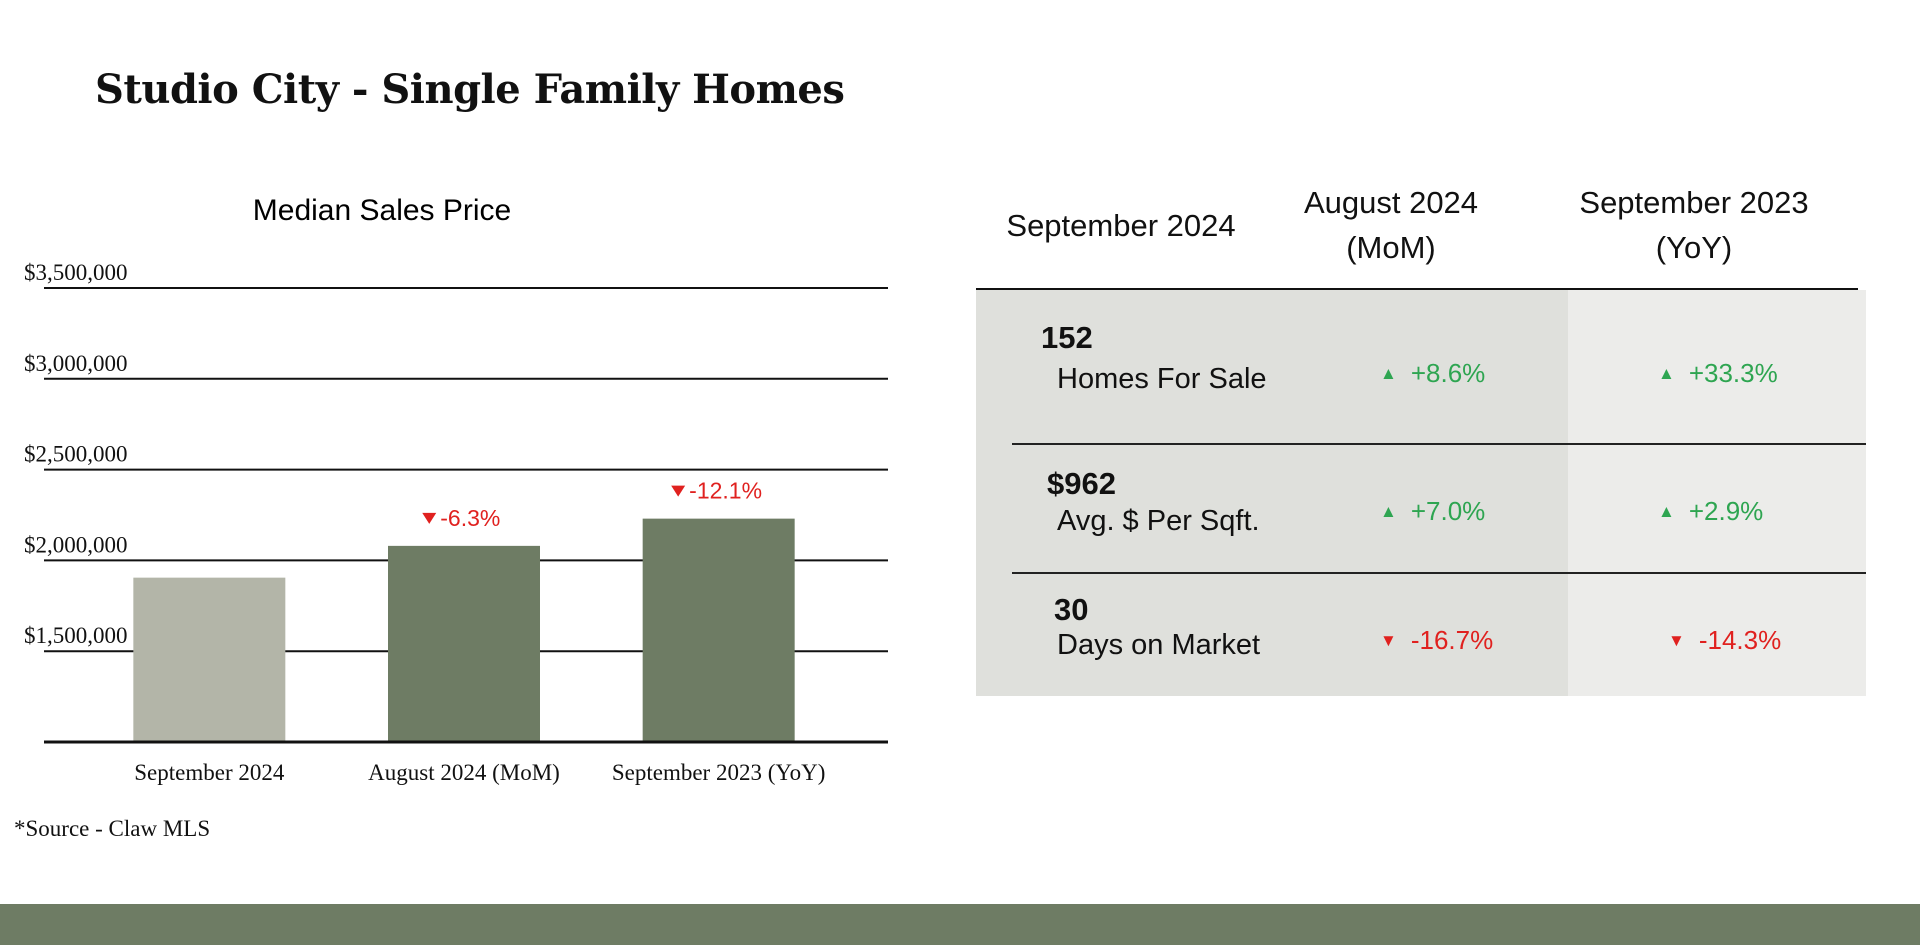 The width and height of the screenshot is (1920, 945). I want to click on mom-change-value: +7.0%, so click(1448, 511).